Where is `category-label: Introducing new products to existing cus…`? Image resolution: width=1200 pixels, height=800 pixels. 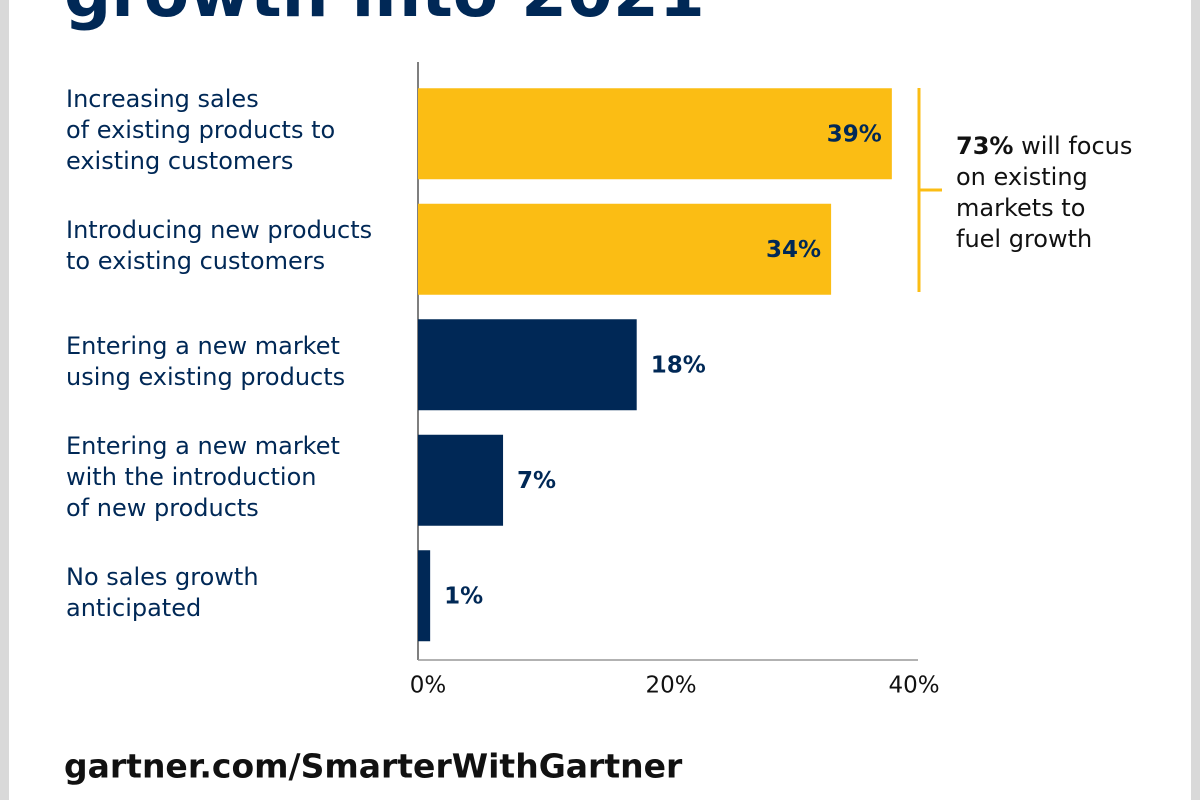 category-label: Introducing new products to existing cus… is located at coordinates (219, 246).